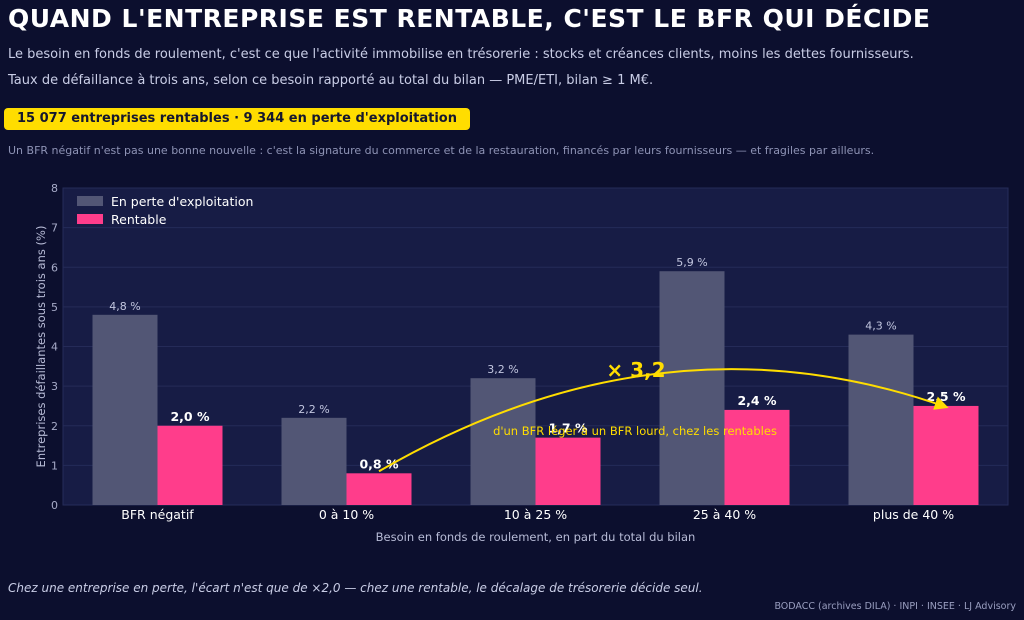  What do you see at coordinates (90, 201) in the screenshot?
I see `legend-swatch-loss` at bounding box center [90, 201].